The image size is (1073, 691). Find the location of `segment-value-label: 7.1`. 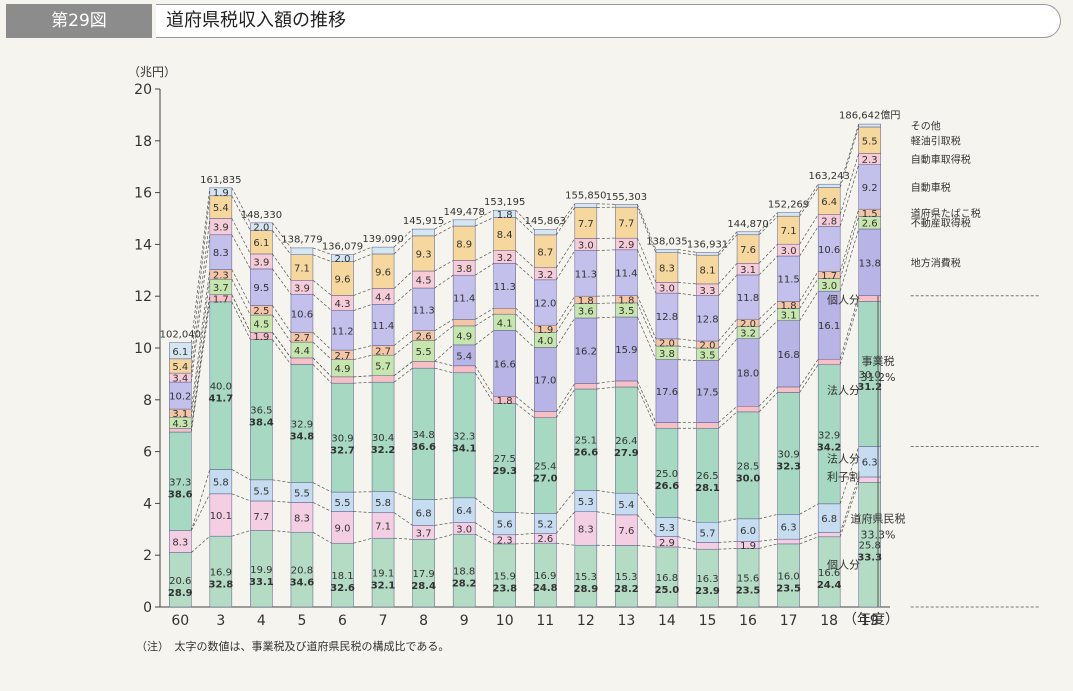

segment-value-label: 7.1 is located at coordinates (302, 269).